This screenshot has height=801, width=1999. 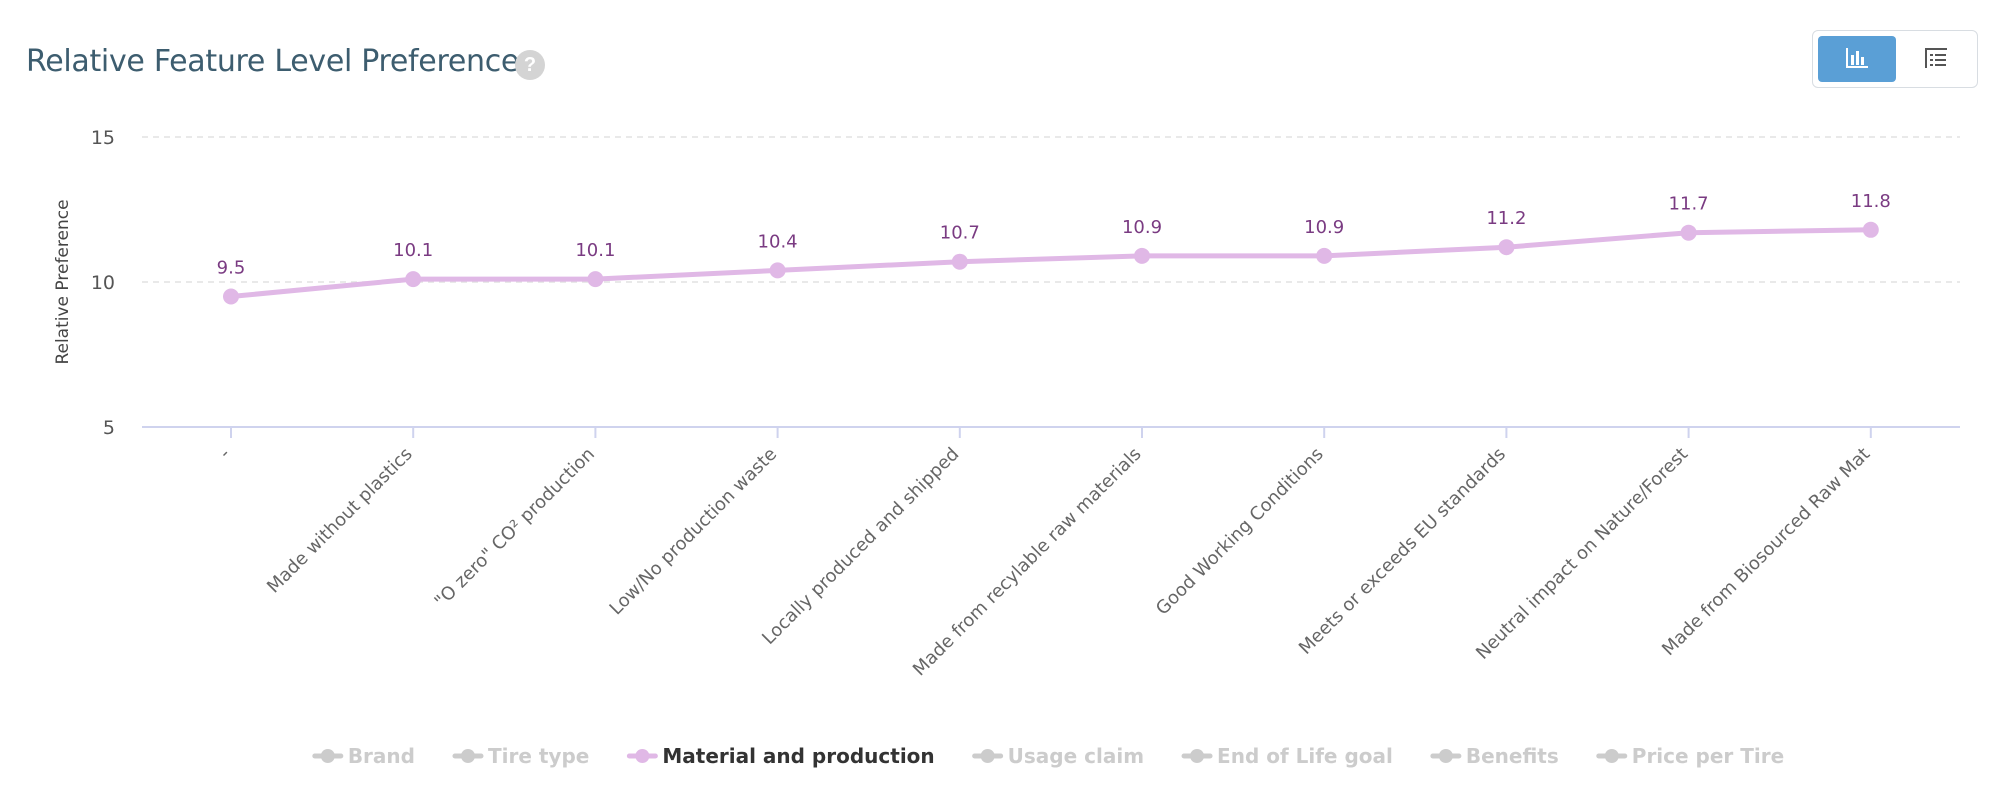 I want to click on legend-item: Brand, so click(x=363, y=756).